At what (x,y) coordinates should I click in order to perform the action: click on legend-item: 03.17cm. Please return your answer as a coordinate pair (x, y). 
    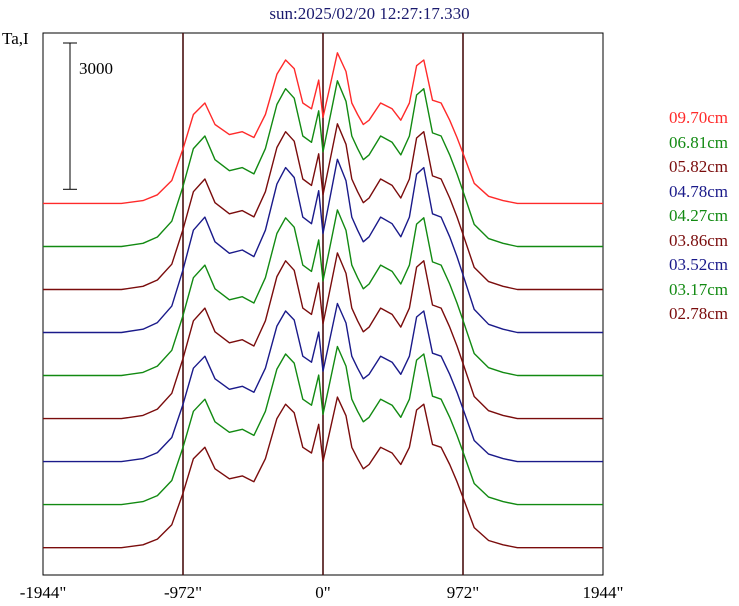
    Looking at the image, I should click on (699, 289).